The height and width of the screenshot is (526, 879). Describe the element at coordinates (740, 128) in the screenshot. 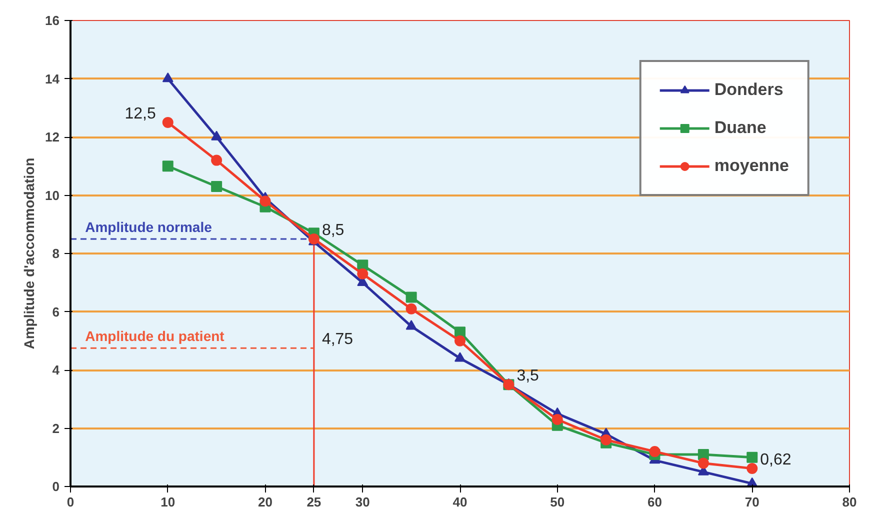

I see `legend-label: Duane` at that location.